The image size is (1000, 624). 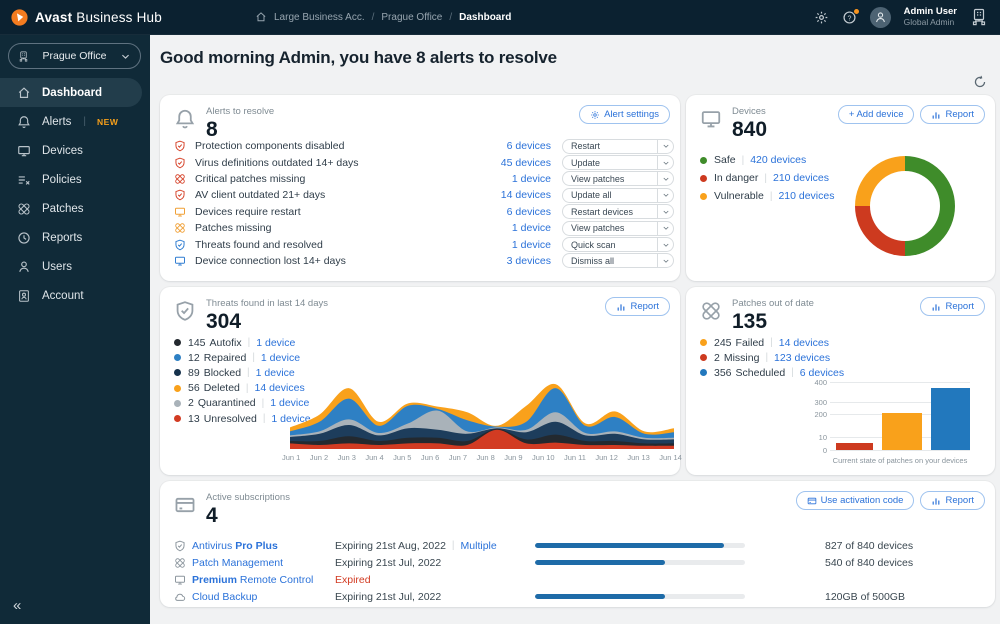 I want to click on alert-action-dropdown: Restart devices, so click(x=618, y=212).